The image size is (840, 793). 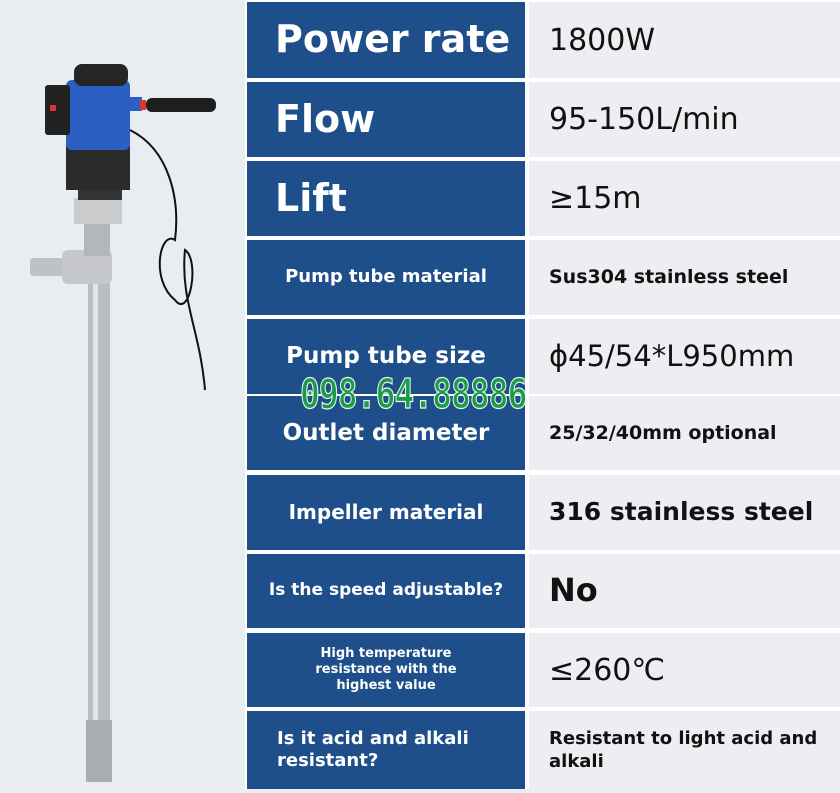 I want to click on spec-value: 25/32/40mm optional, so click(x=684, y=433).